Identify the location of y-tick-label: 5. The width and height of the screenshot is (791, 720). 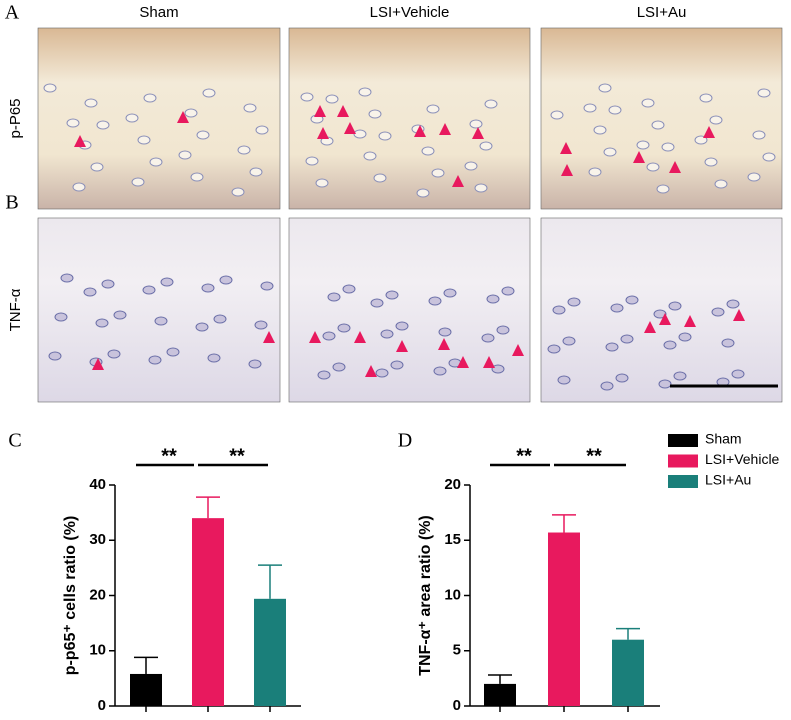
(457, 650).